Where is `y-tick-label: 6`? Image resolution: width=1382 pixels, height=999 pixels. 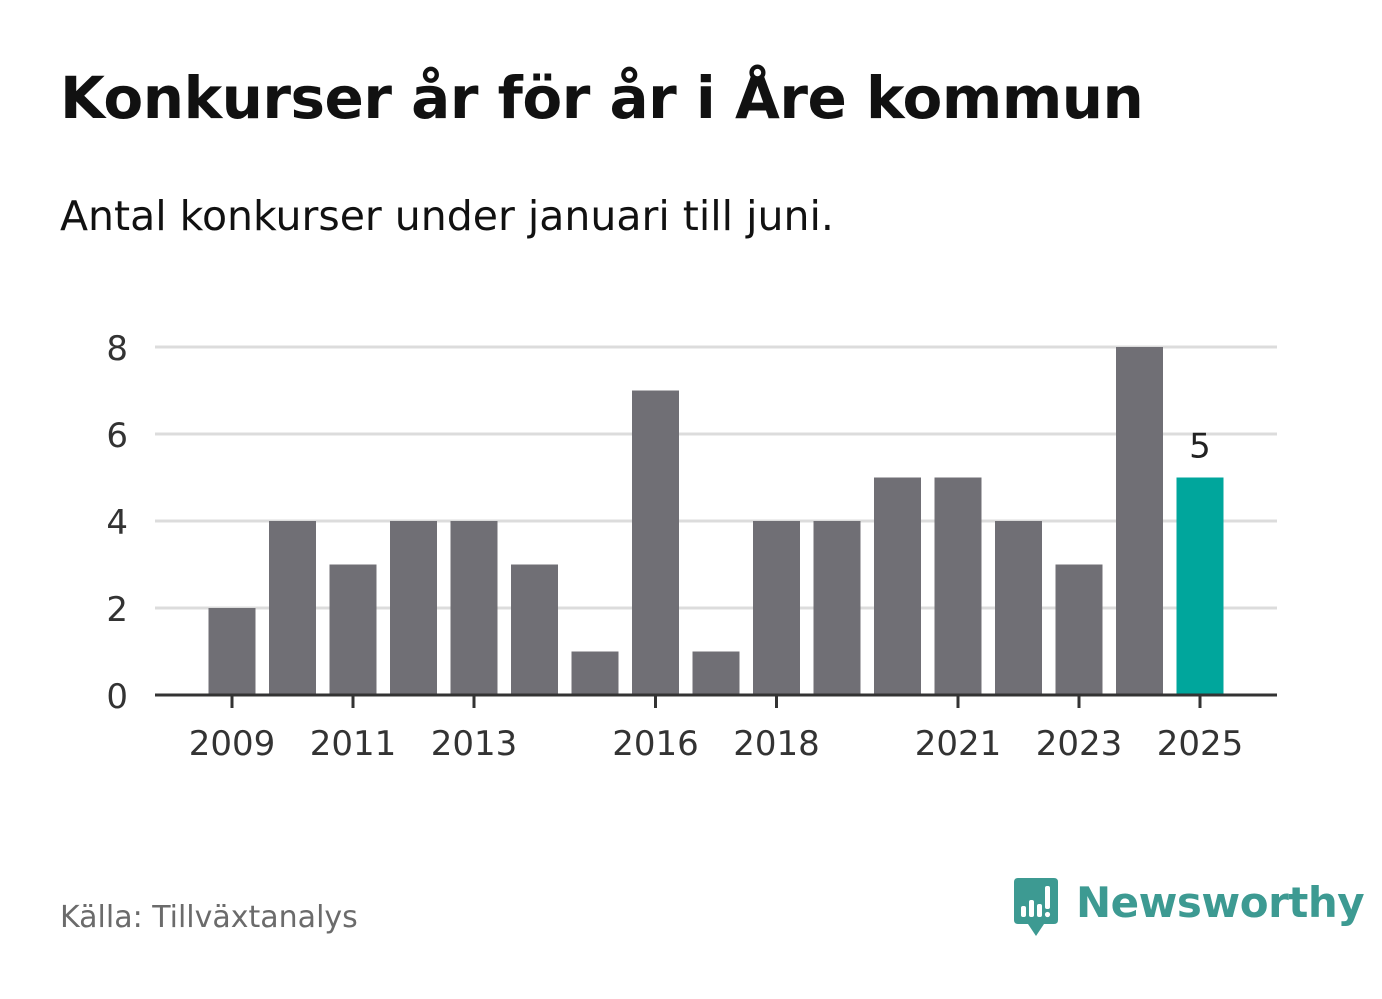
y-tick-label: 6 is located at coordinates (117, 436).